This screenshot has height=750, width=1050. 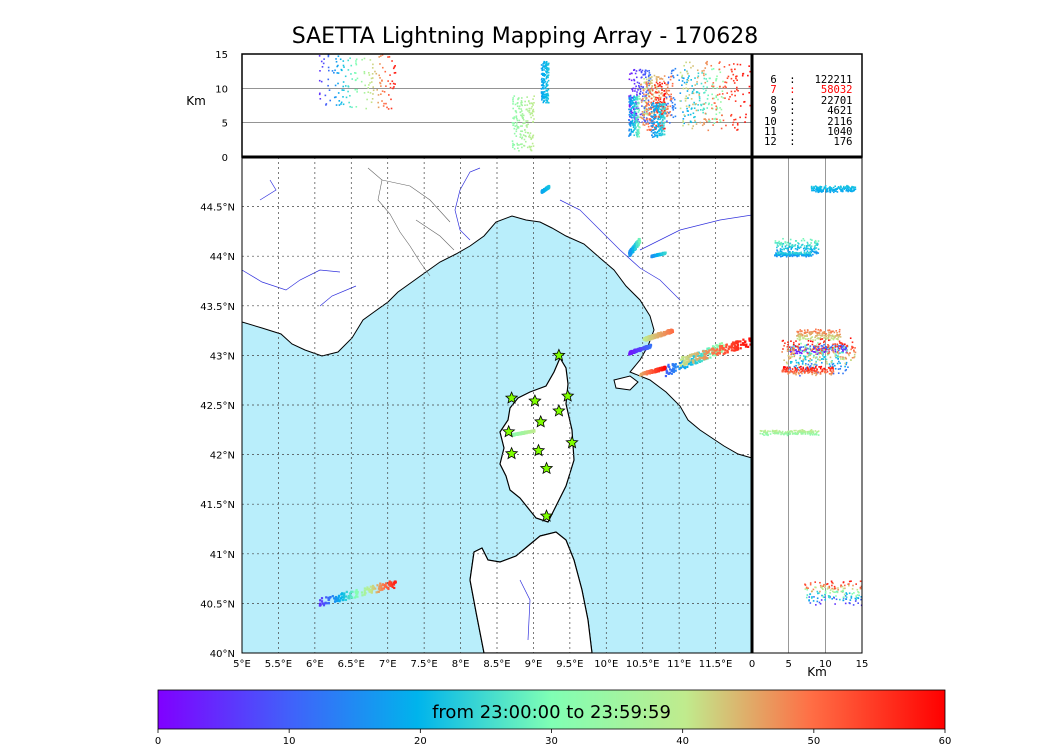 What do you see at coordinates (289, 741) in the screenshot?
I see `colorbar-tick-label: 10` at bounding box center [289, 741].